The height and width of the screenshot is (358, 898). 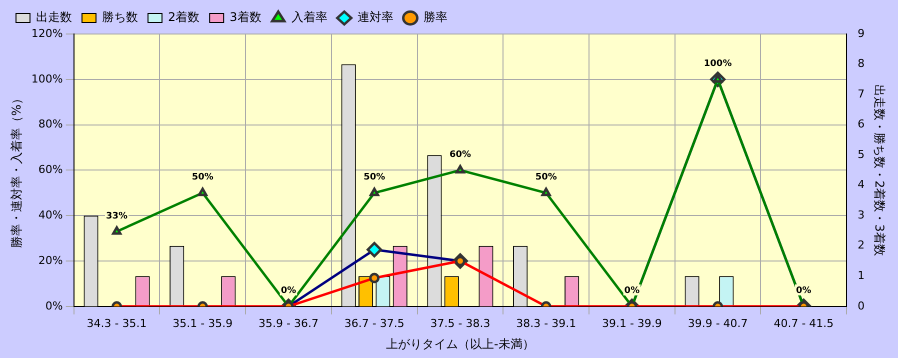 What do you see at coordinates (374, 323) in the screenshot?
I see `x-tick-label: 36.7 - 37.5` at bounding box center [374, 323].